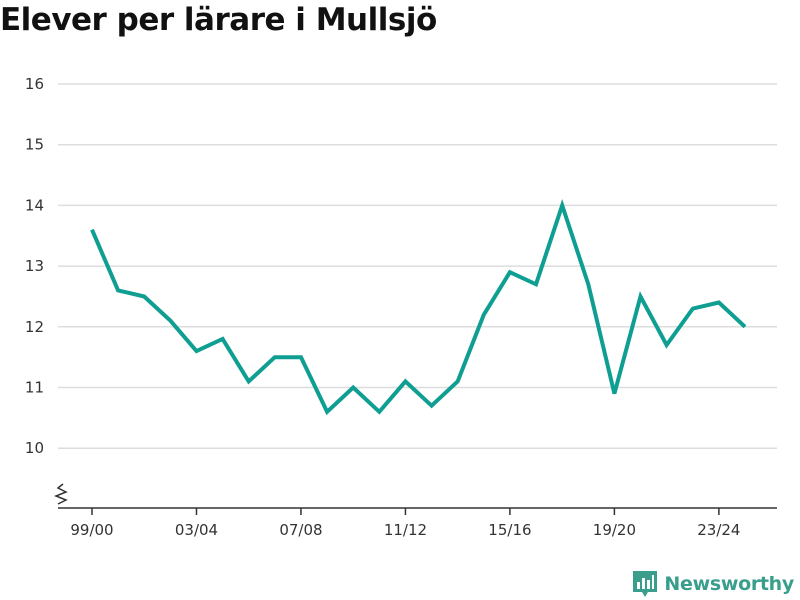  What do you see at coordinates (34, 84) in the screenshot?
I see `y-tick-label: 16` at bounding box center [34, 84].